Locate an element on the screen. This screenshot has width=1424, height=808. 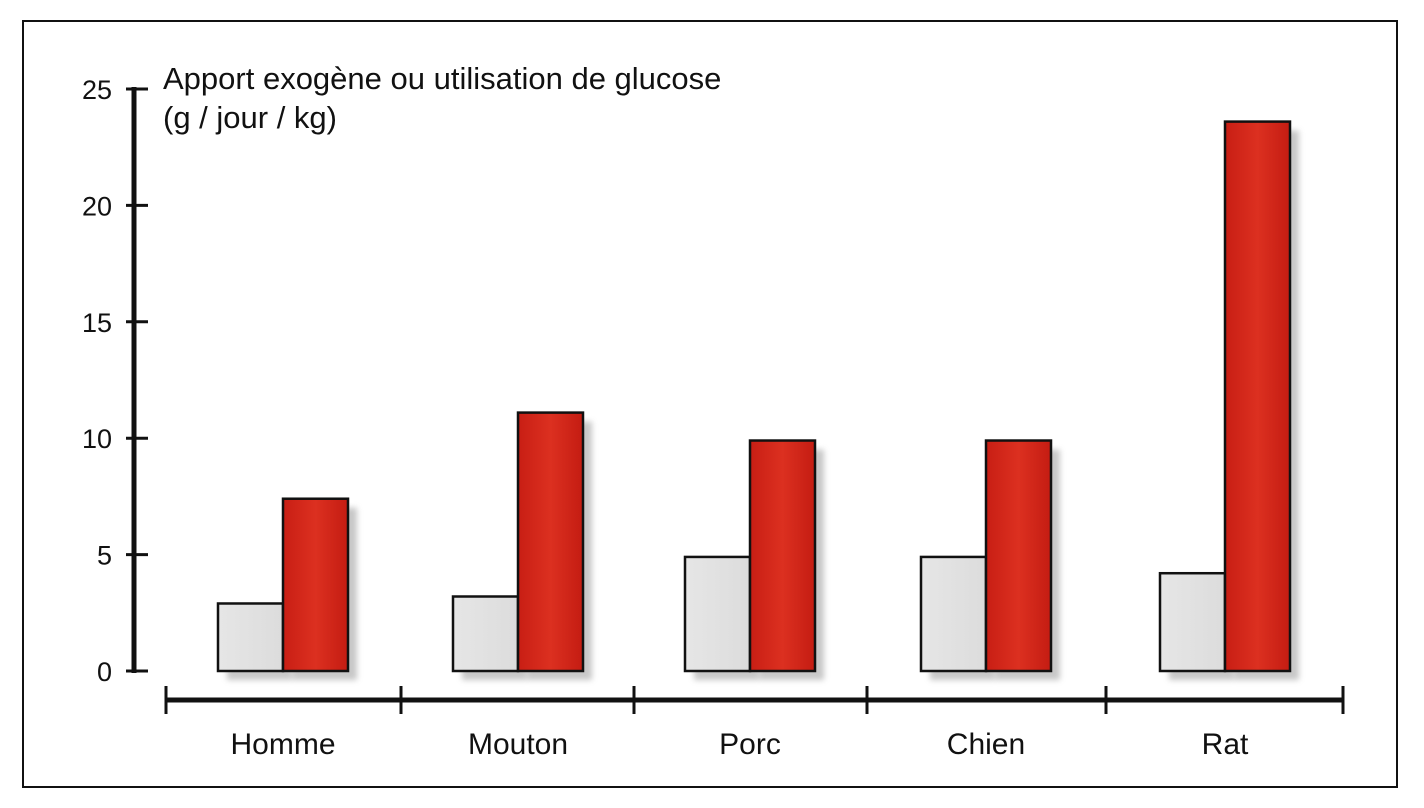
y-tick-label-25: 25 is located at coordinates (97, 90).